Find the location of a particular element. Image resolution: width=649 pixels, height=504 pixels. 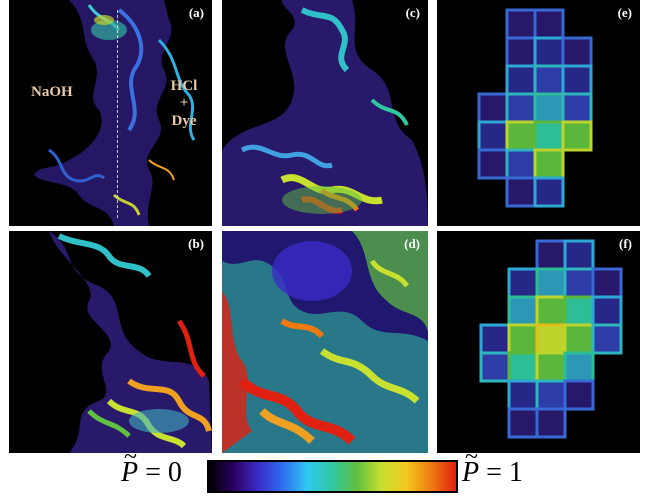

panel-d: (d) is located at coordinates (325, 342).